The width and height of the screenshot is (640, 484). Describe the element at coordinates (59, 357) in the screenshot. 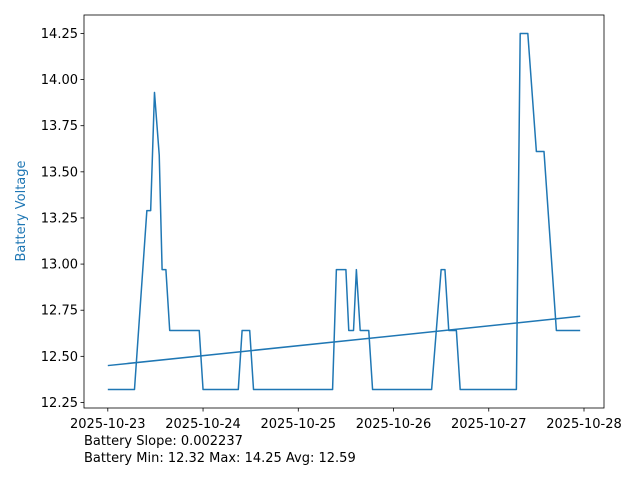

I see `y-tick-label: 12.50` at that location.